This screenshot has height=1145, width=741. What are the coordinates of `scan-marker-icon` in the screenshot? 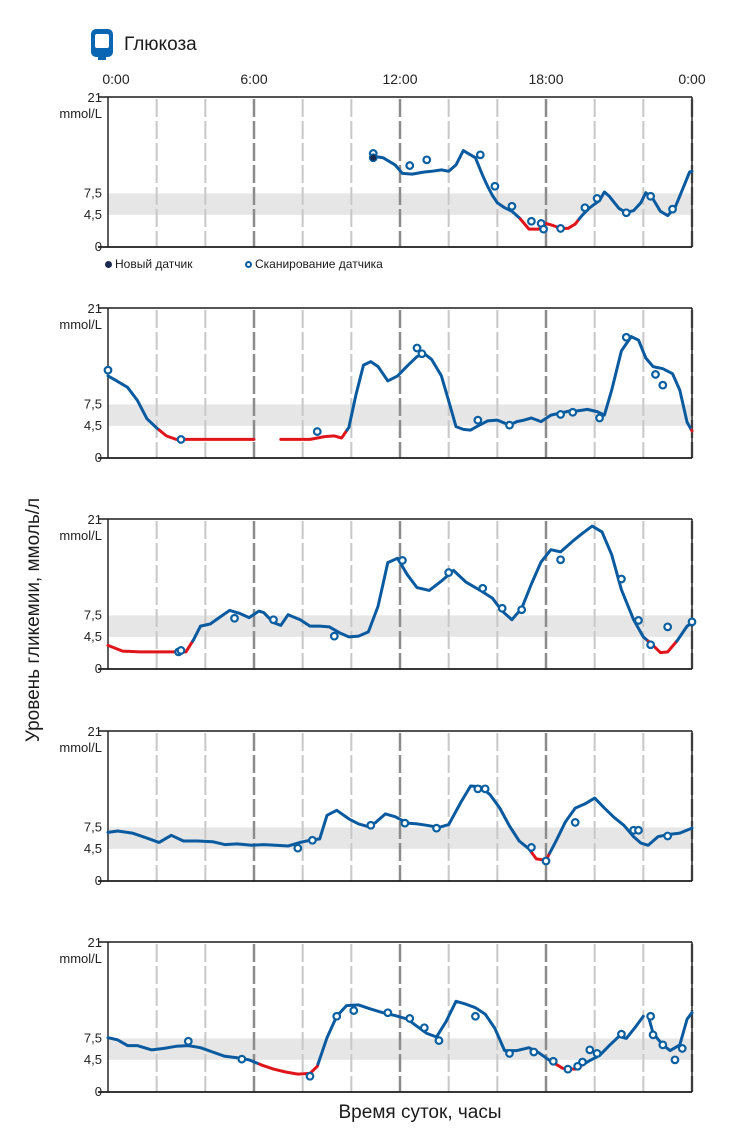 It's located at (248, 265).